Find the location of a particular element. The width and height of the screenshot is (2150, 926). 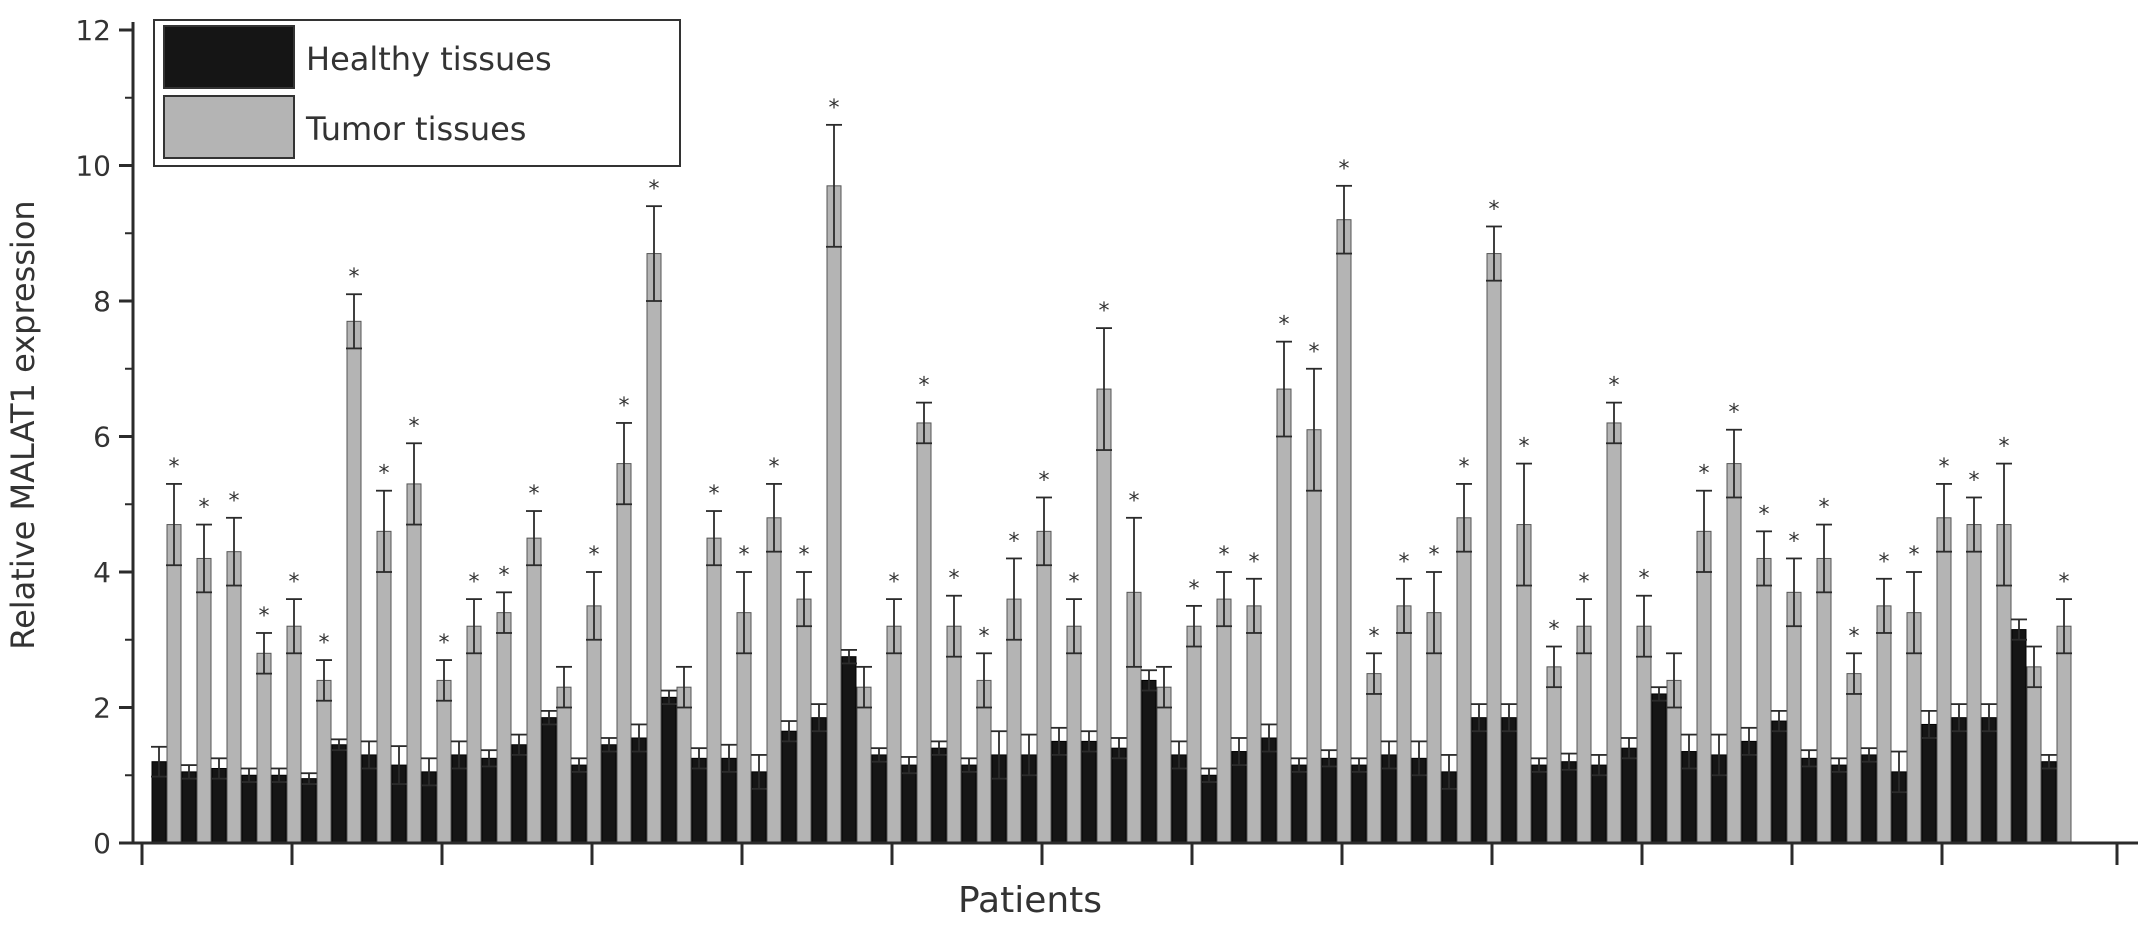

y-tick-label: 2 is located at coordinates (102, 708).